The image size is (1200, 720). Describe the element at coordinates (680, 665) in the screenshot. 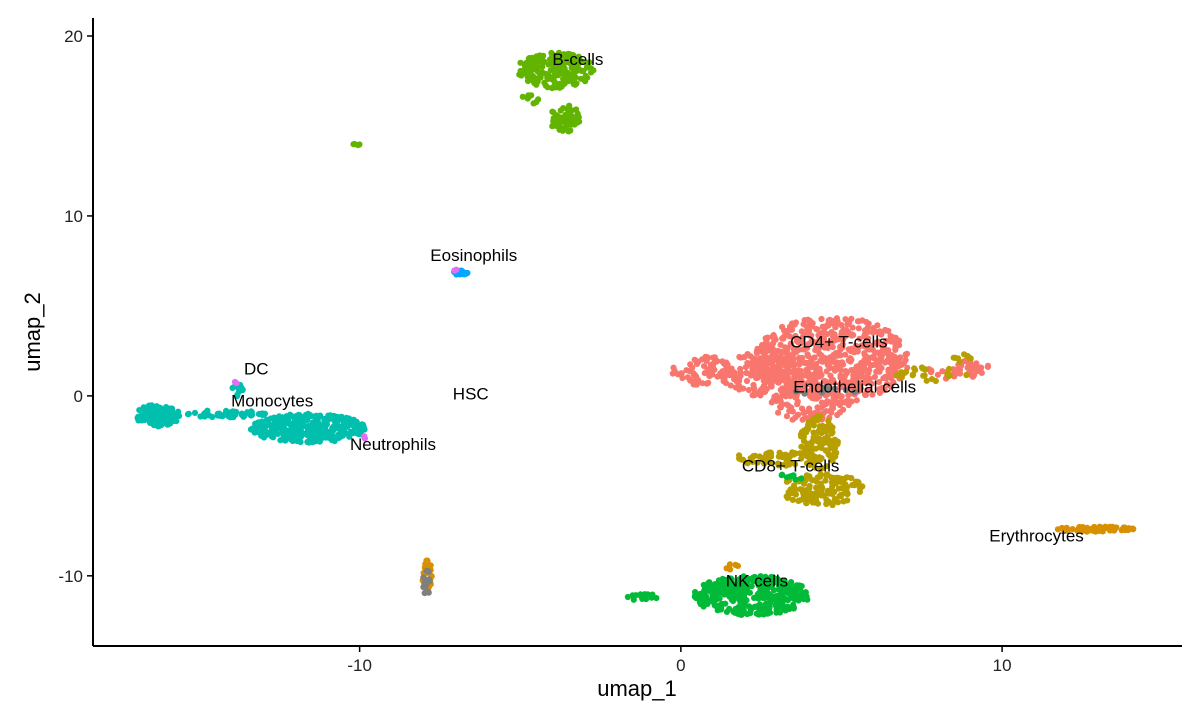

I see `x-tick-label: 0` at that location.